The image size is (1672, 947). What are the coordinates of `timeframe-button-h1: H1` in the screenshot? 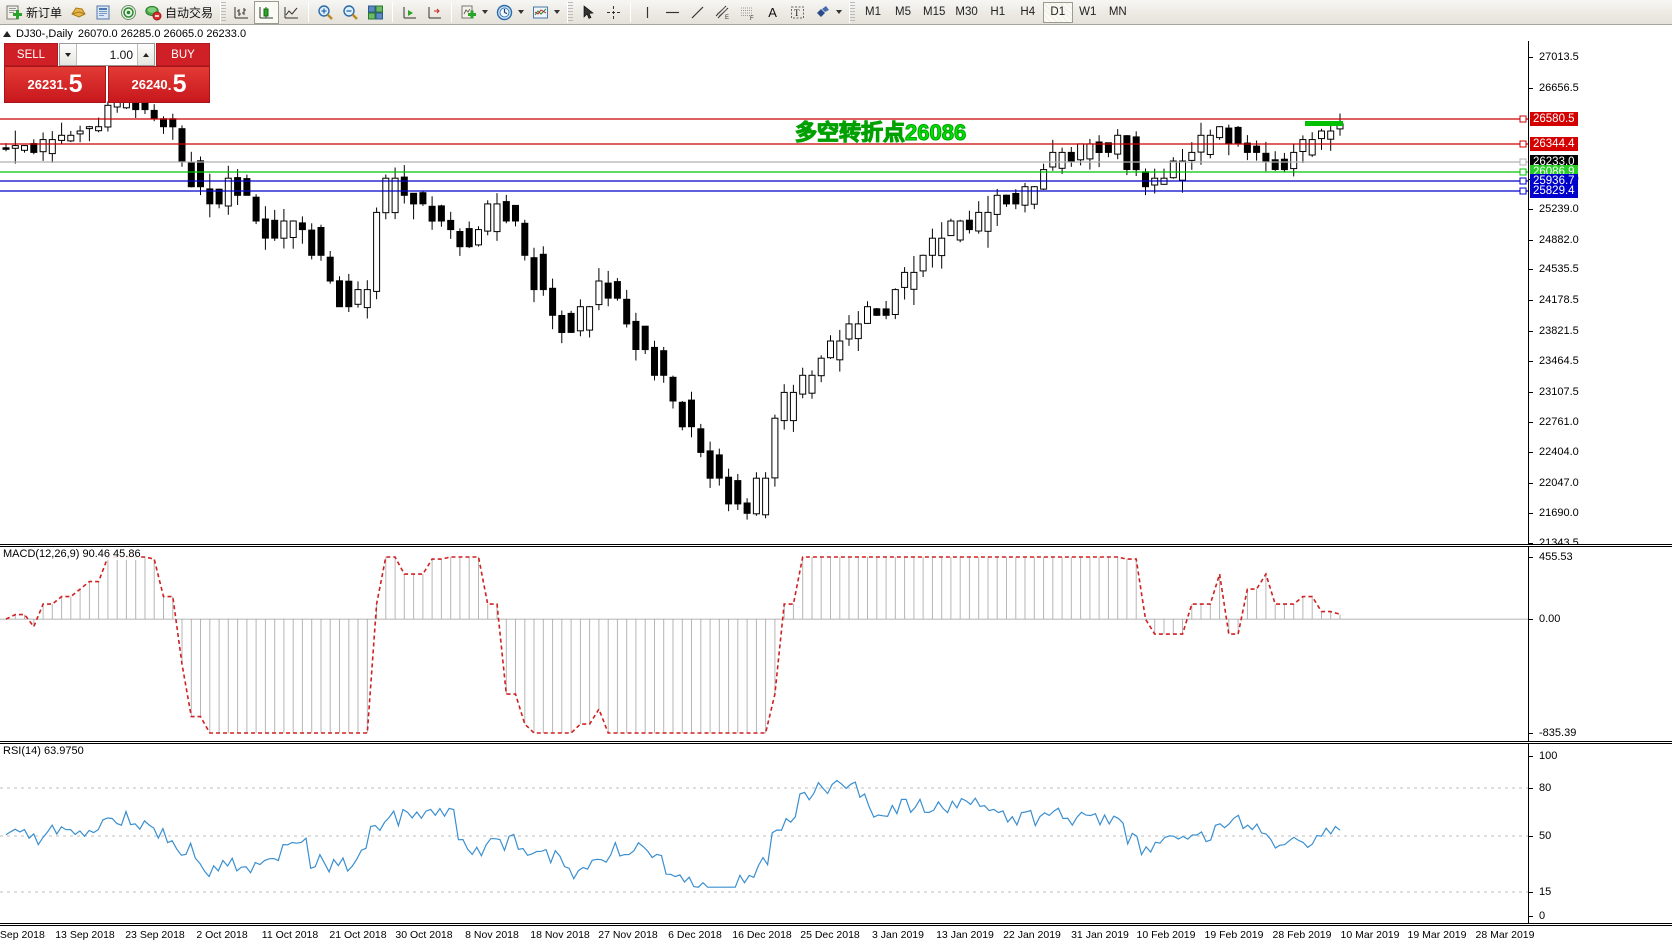 It's located at (998, 12).